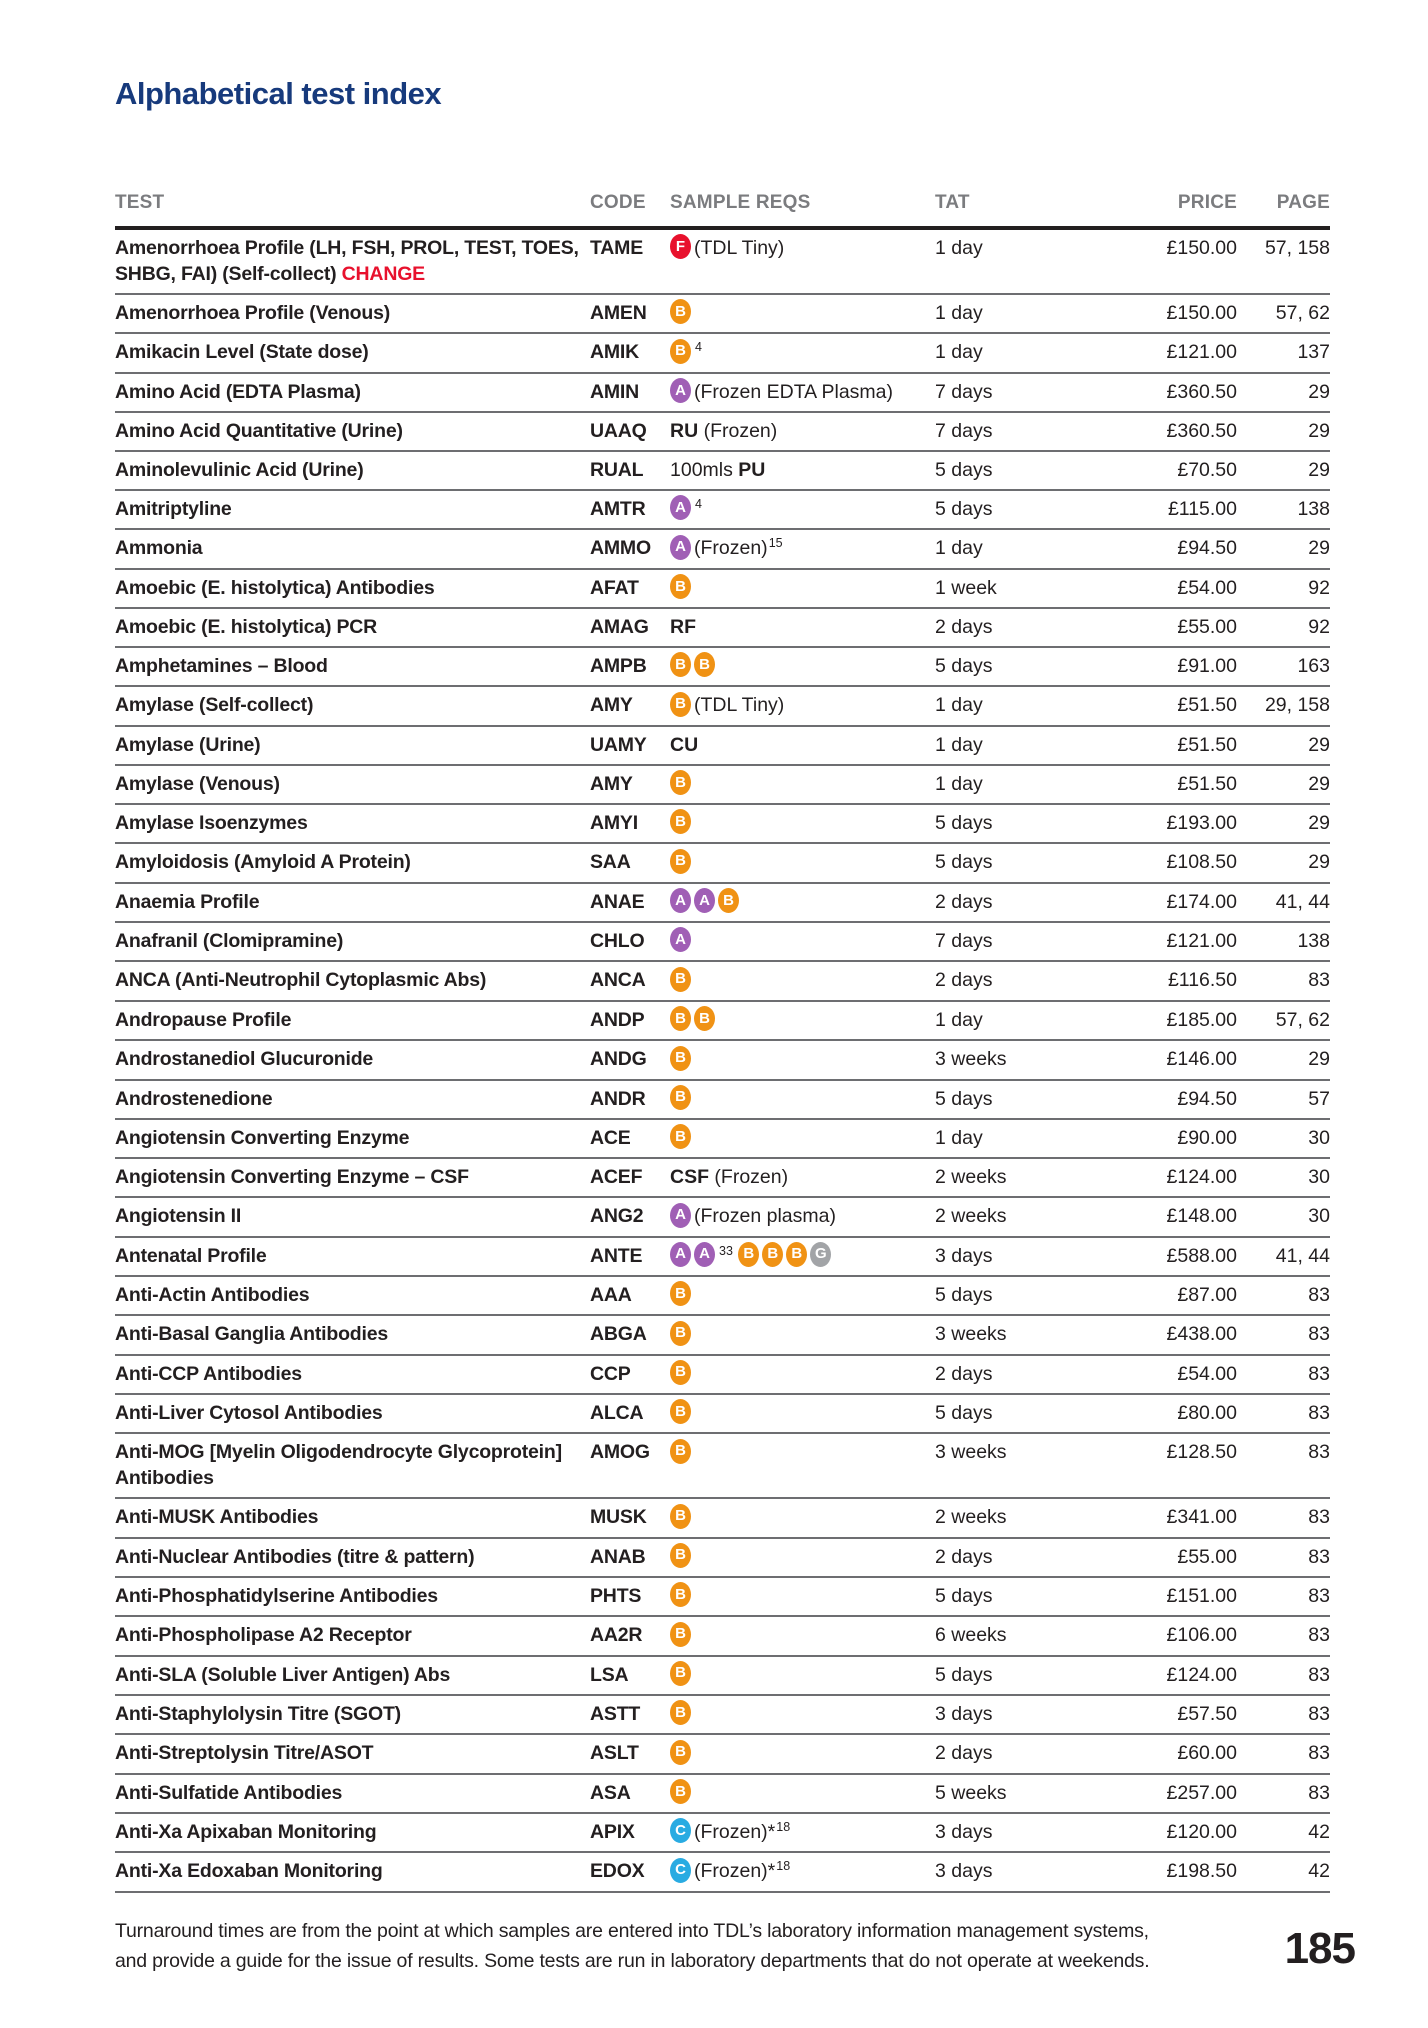  Describe the element at coordinates (971, 1452) in the screenshot. I see `tat-cell: 3 weeks` at that location.